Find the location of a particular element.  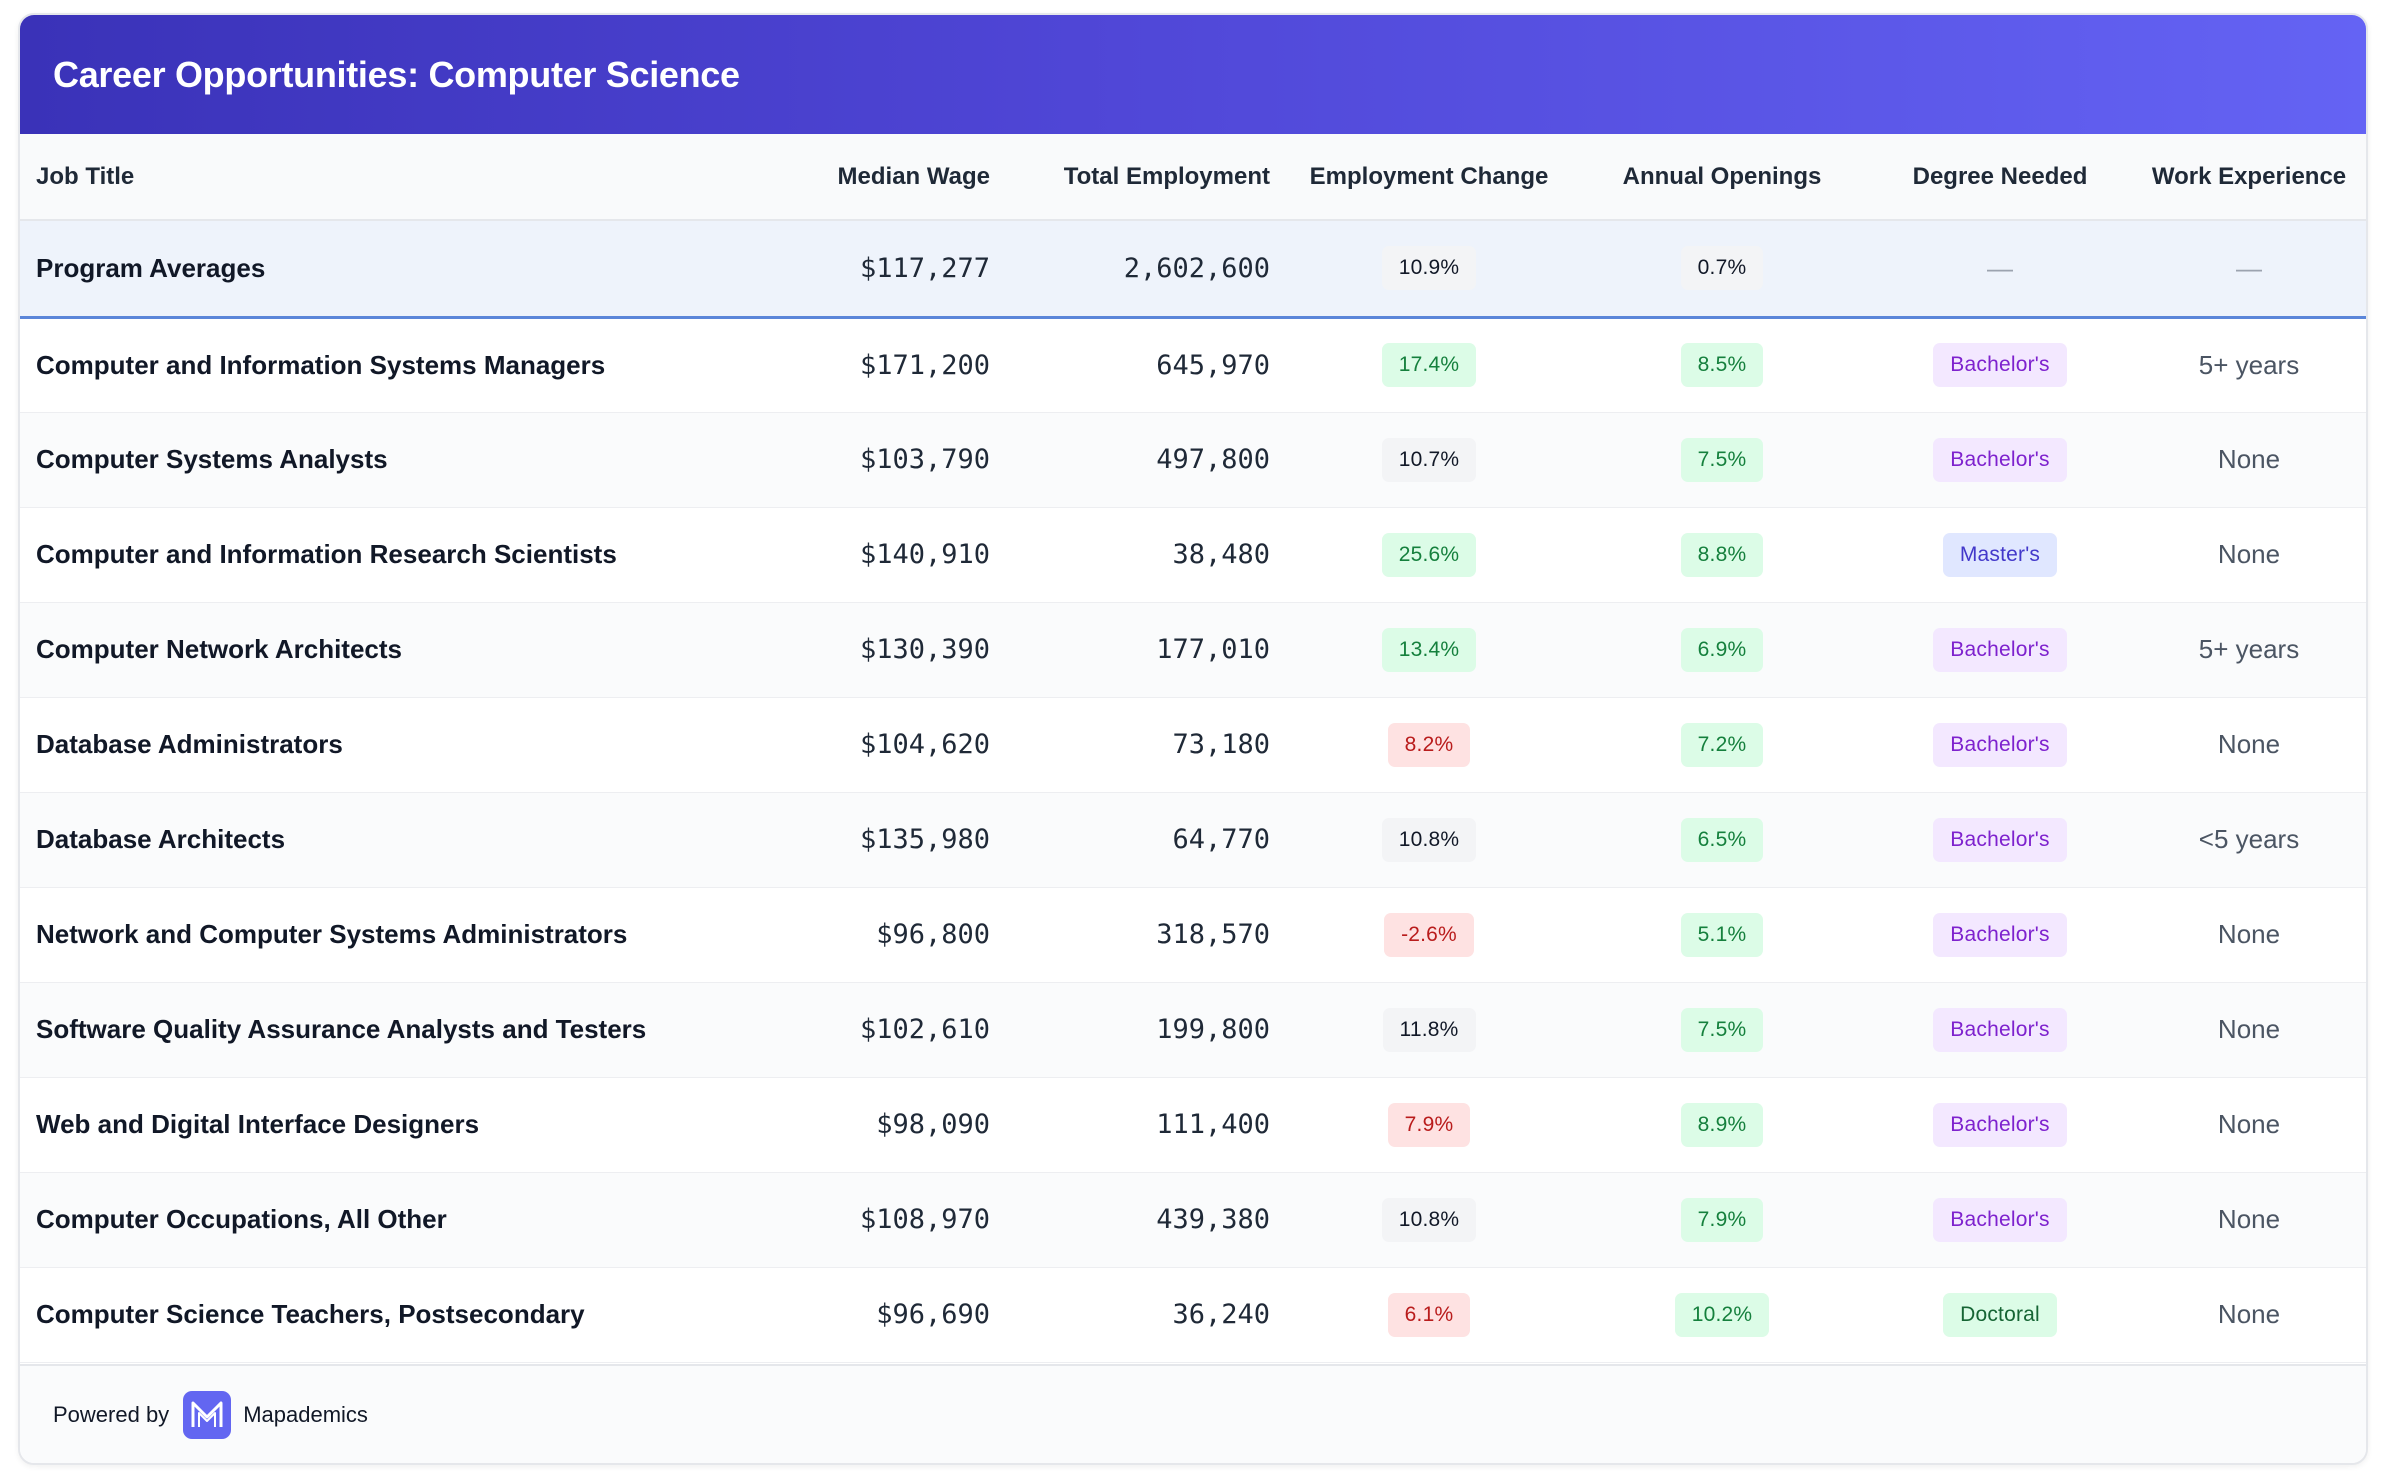

annual-openings-badge: 7.2% is located at coordinates (1722, 744).